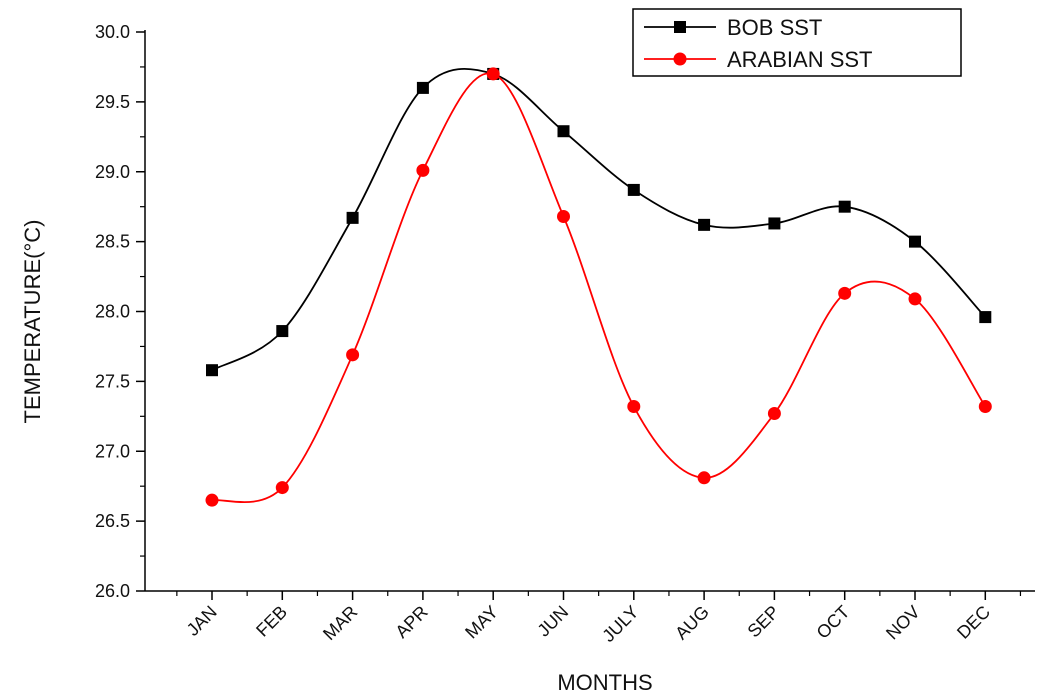  What do you see at coordinates (112, 521) in the screenshot?
I see `y-tick-label: 26.5` at bounding box center [112, 521].